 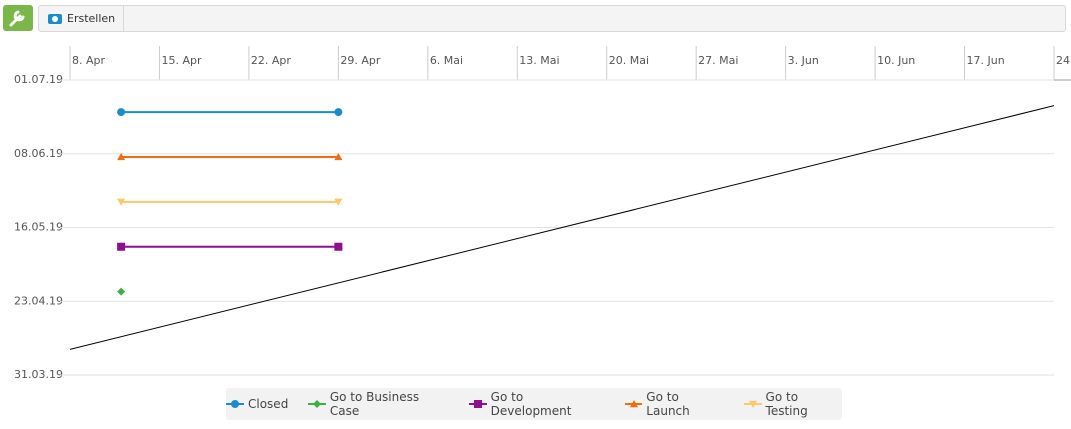 I want to click on legend-item: Go to Development, so click(x=537, y=404).